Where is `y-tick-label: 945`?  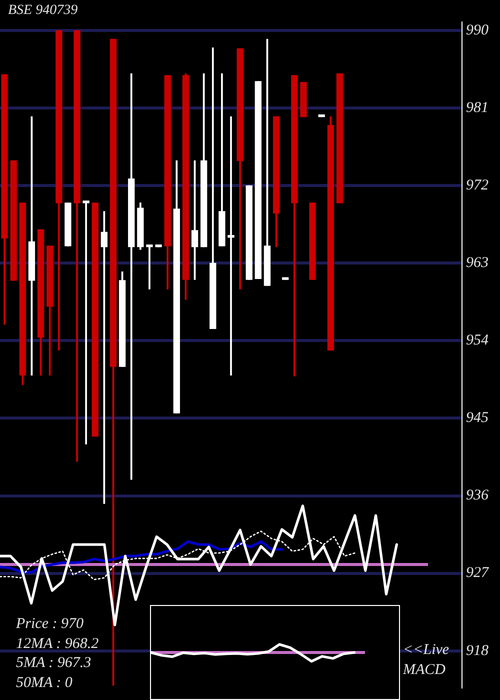 y-tick-label: 945 is located at coordinates (477, 418).